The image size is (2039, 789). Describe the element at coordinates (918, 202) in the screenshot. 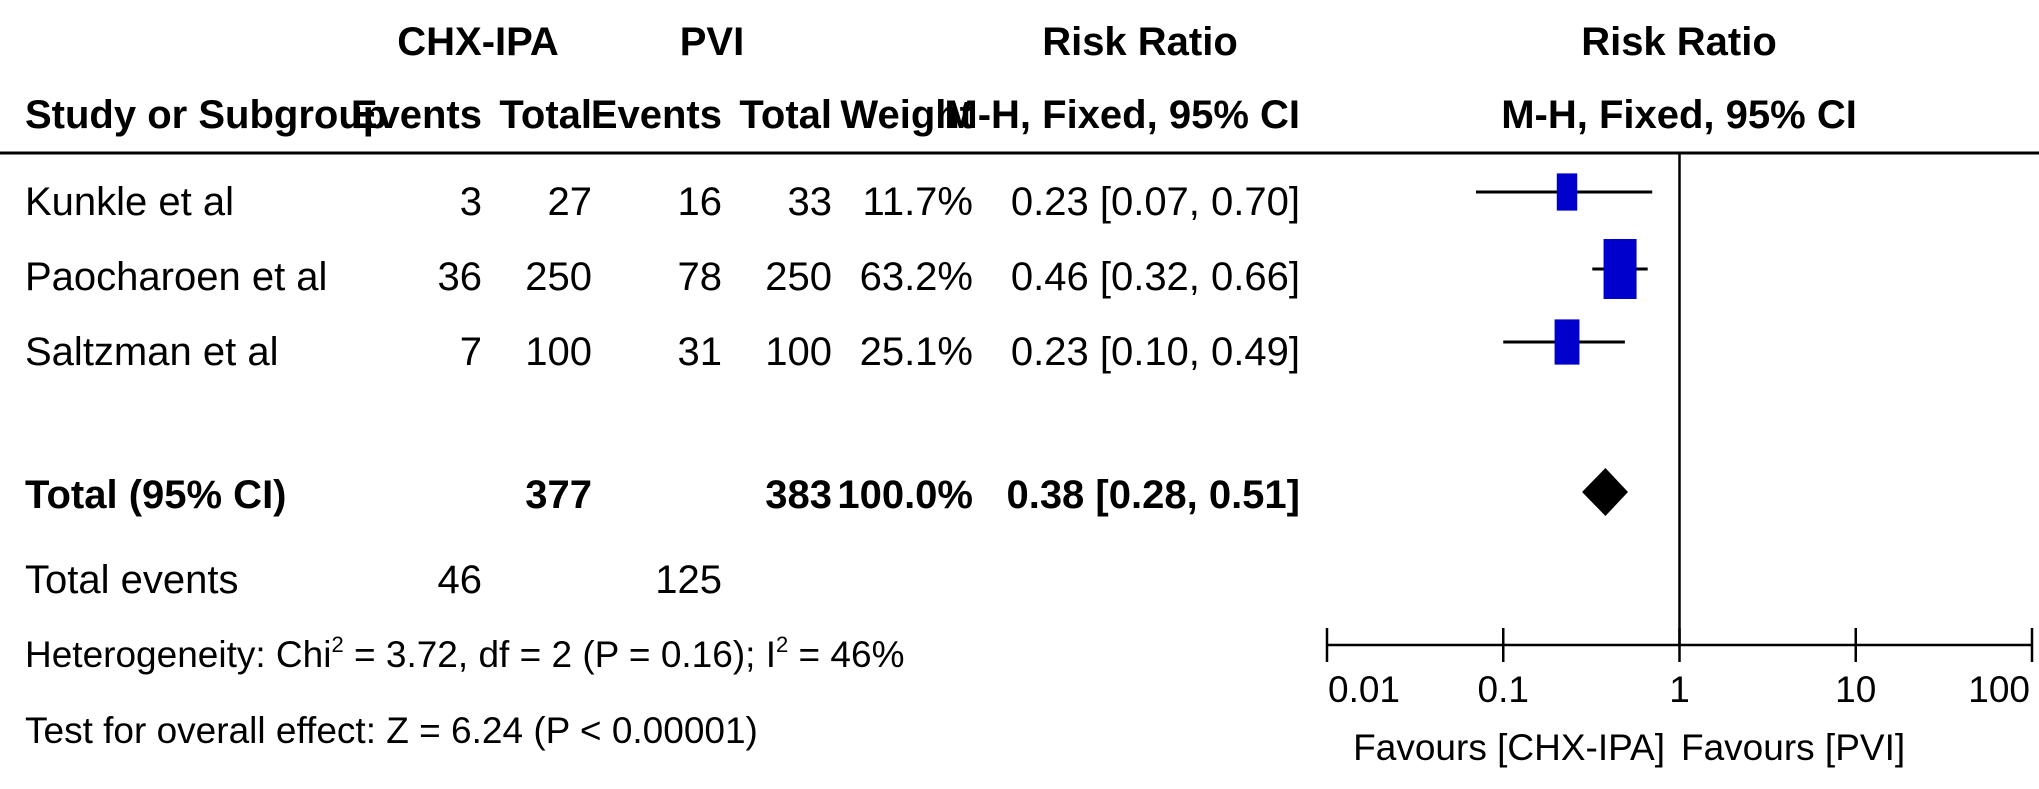

I see `weight: 11.7%` at that location.